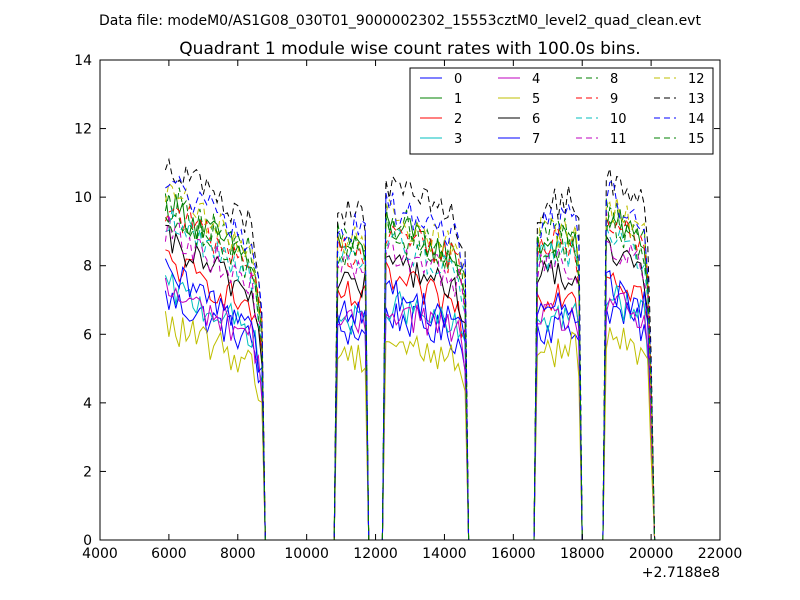 The image size is (800, 600). I want to click on legend-label-11: 11, so click(618, 139).